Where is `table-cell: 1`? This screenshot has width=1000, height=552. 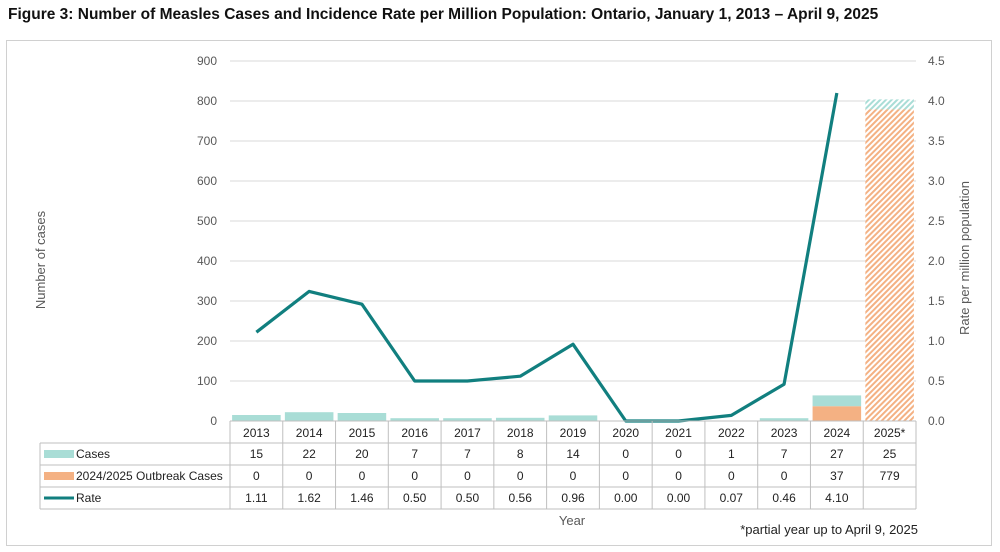
table-cell: 1 is located at coordinates (731, 454).